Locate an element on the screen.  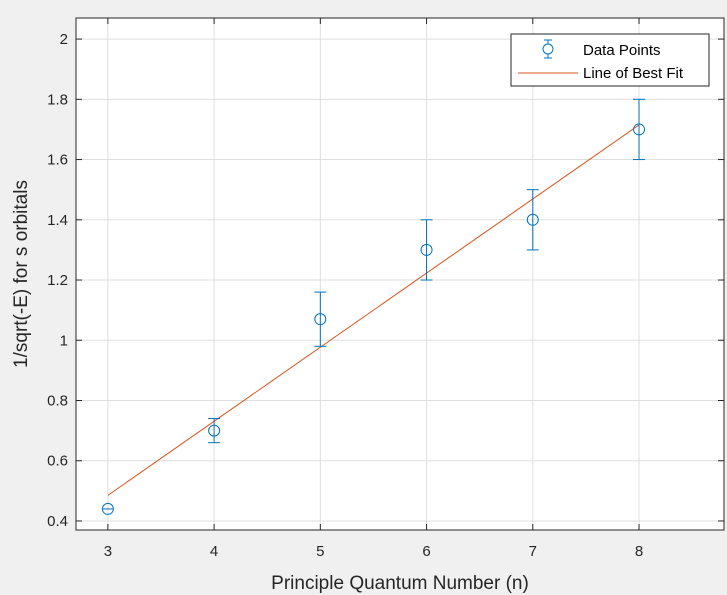
legend-label-best-fit: Line of Best Fit is located at coordinates (633, 73).